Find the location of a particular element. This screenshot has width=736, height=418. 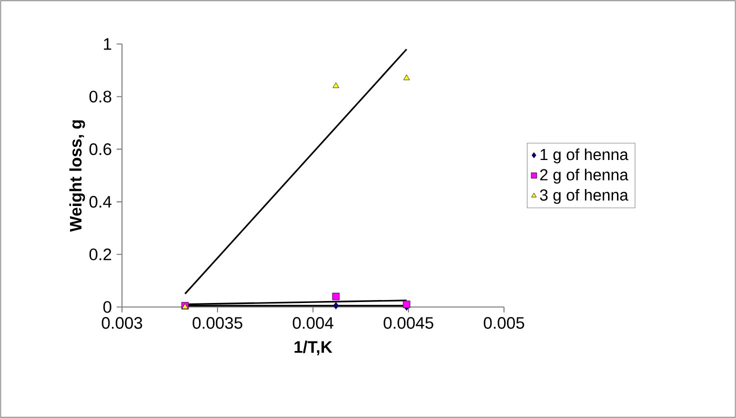

y-tick-label: 0.8 is located at coordinates (100, 96).